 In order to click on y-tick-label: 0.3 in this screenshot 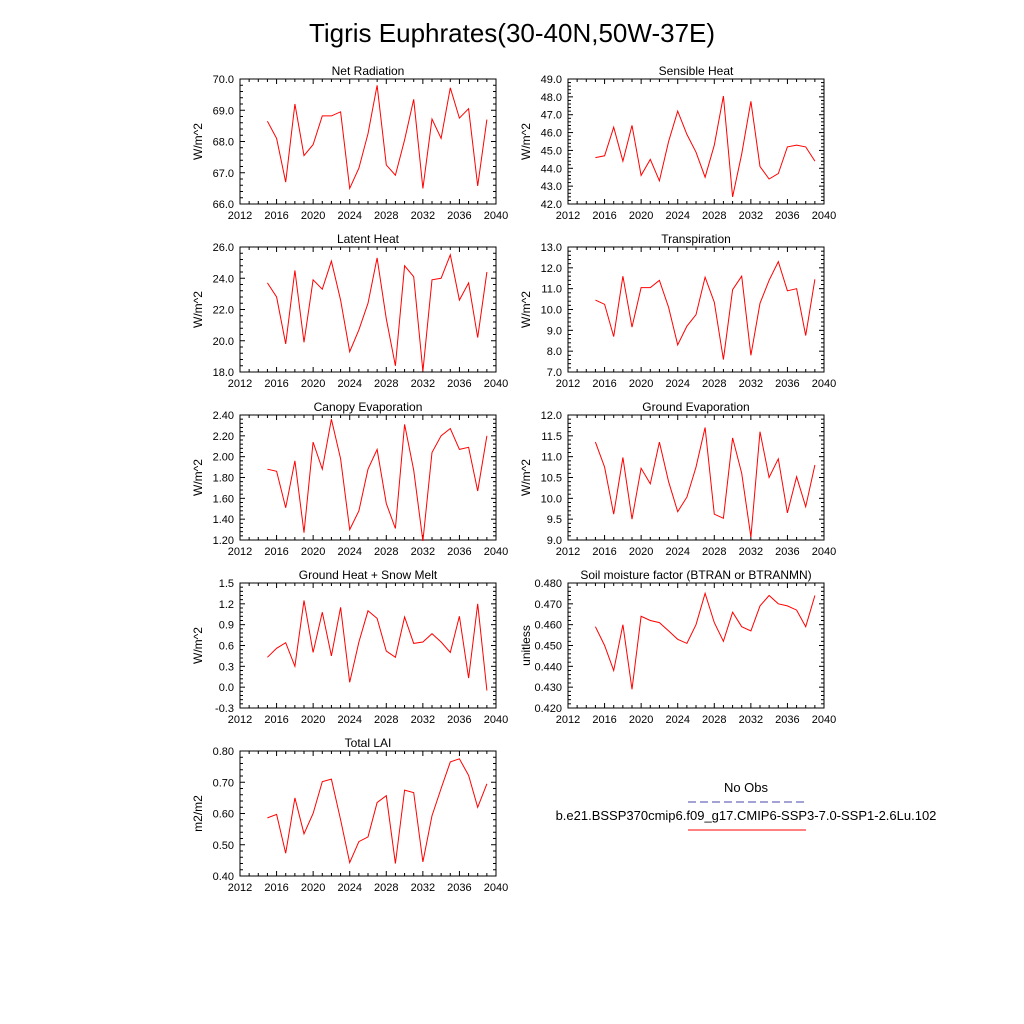, I will do `click(226, 667)`.